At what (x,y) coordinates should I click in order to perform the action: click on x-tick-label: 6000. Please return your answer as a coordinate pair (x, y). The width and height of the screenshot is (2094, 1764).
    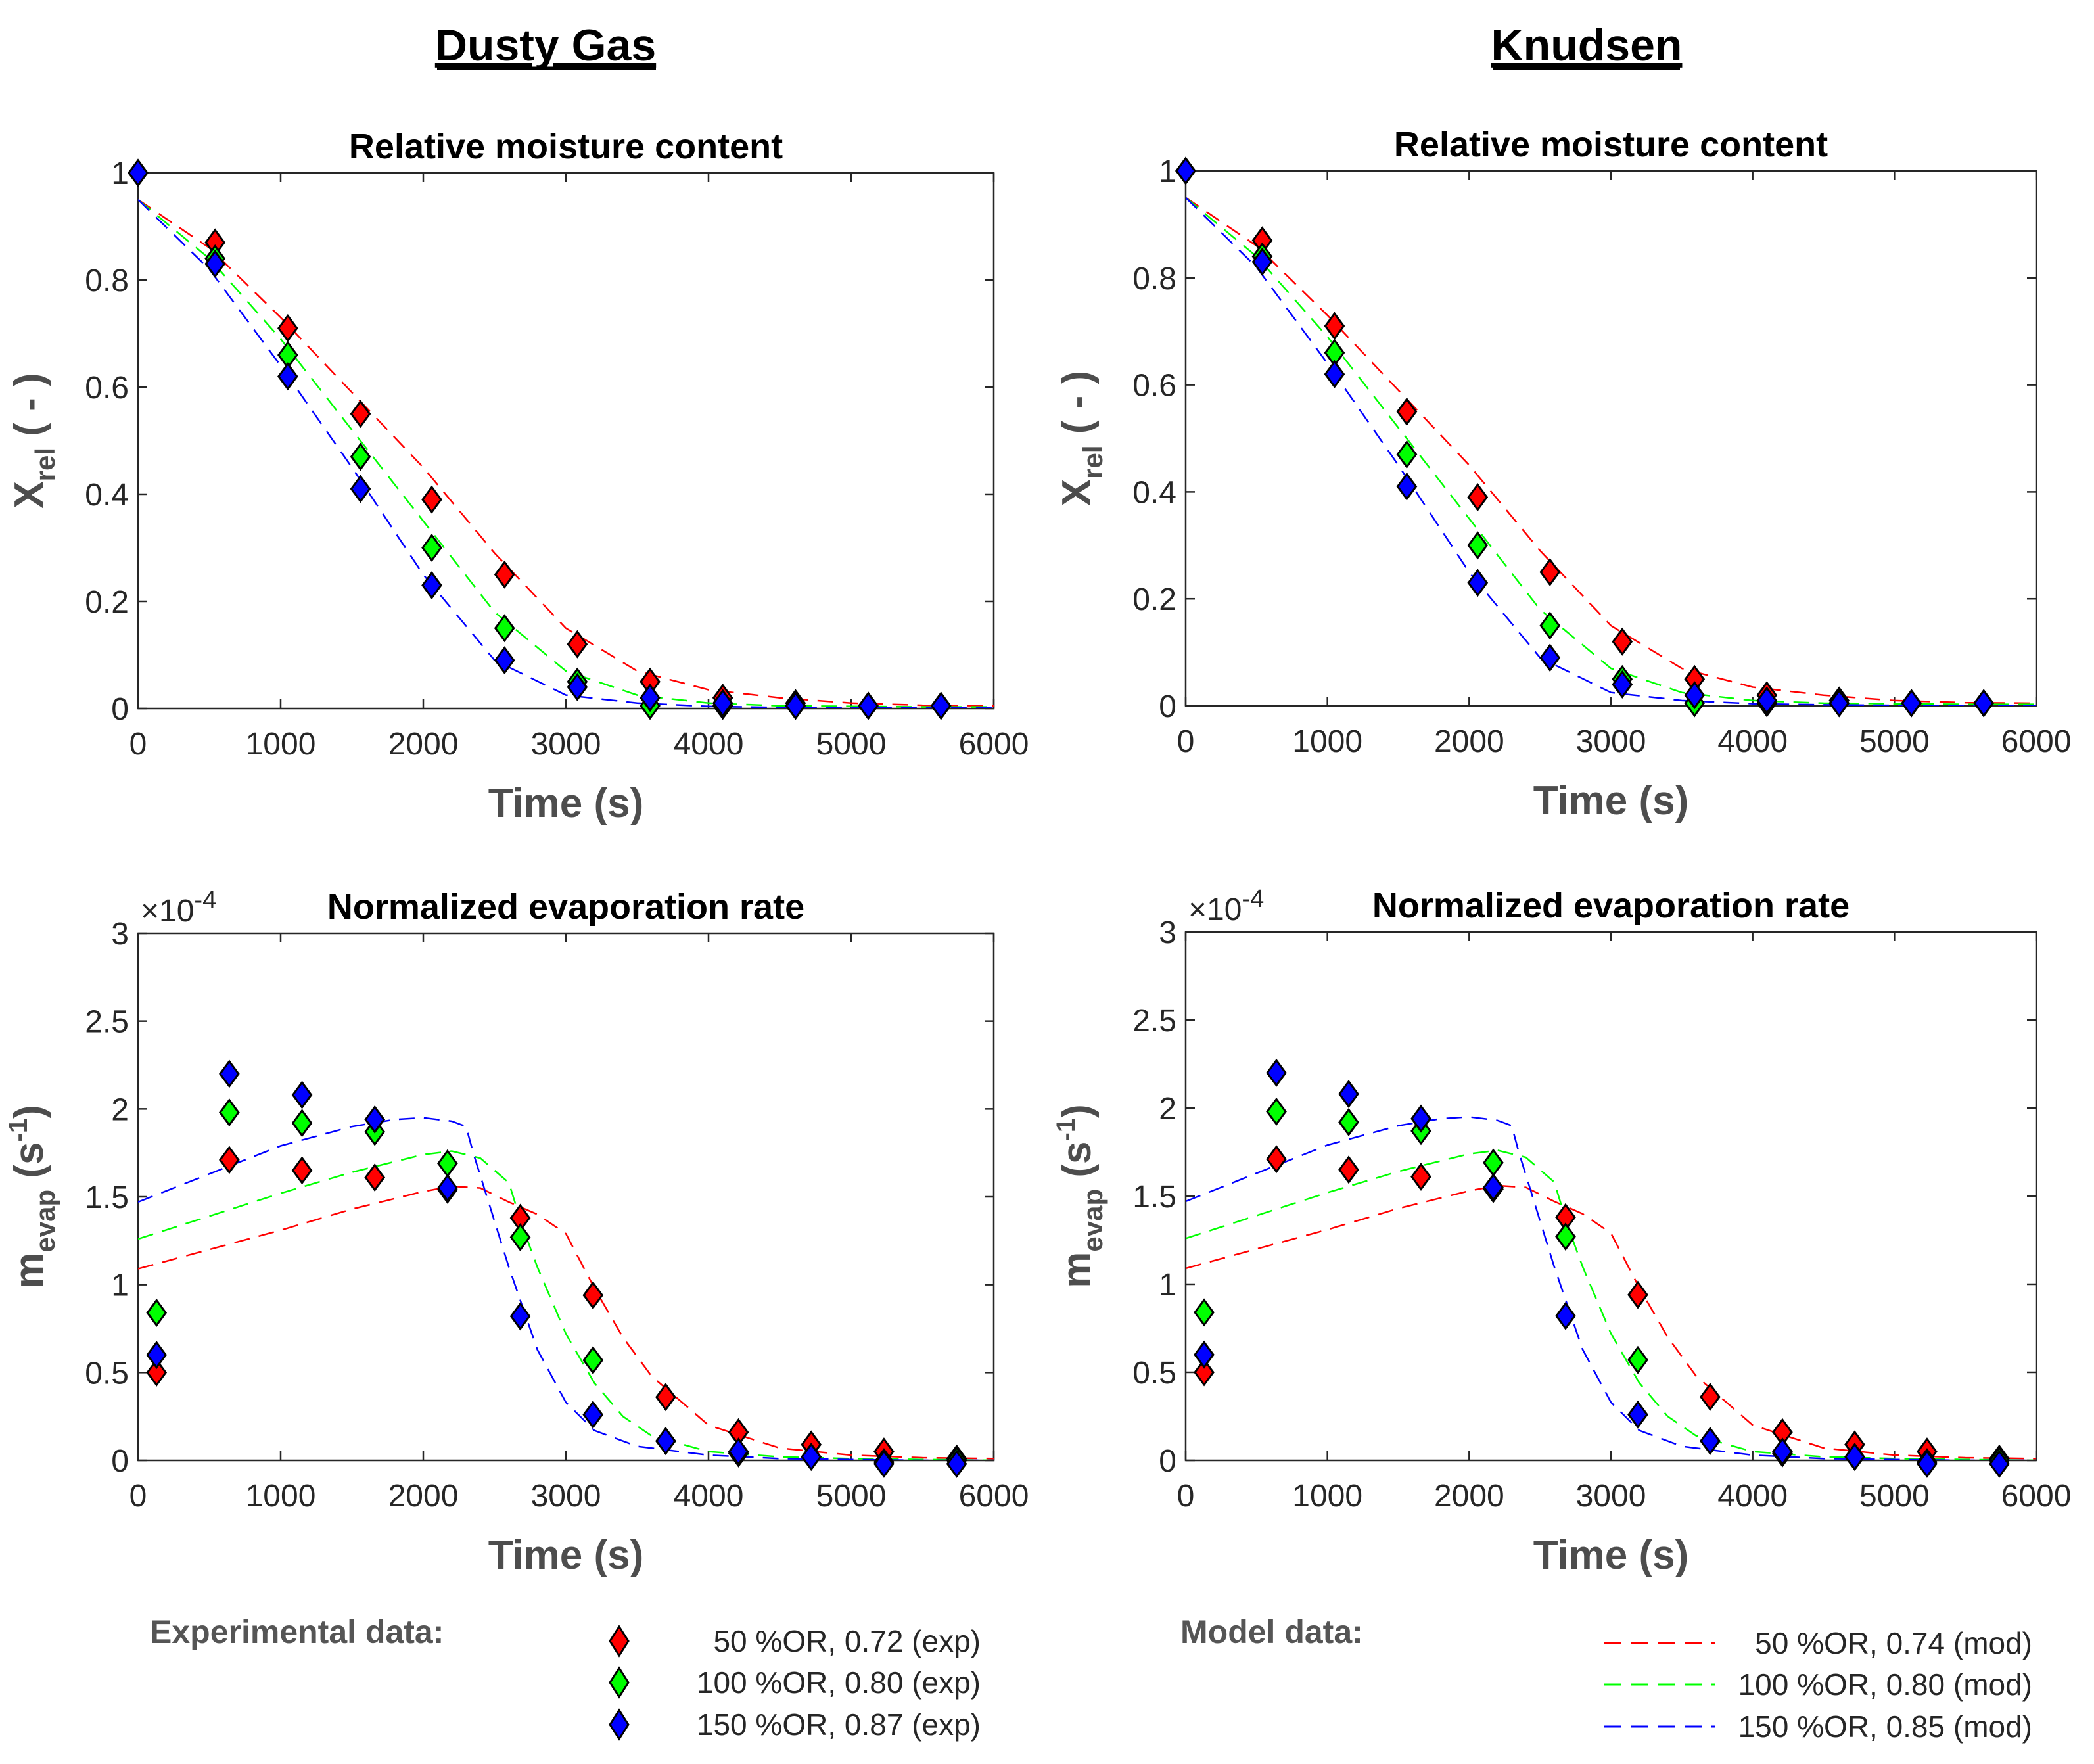
    Looking at the image, I should click on (2037, 1497).